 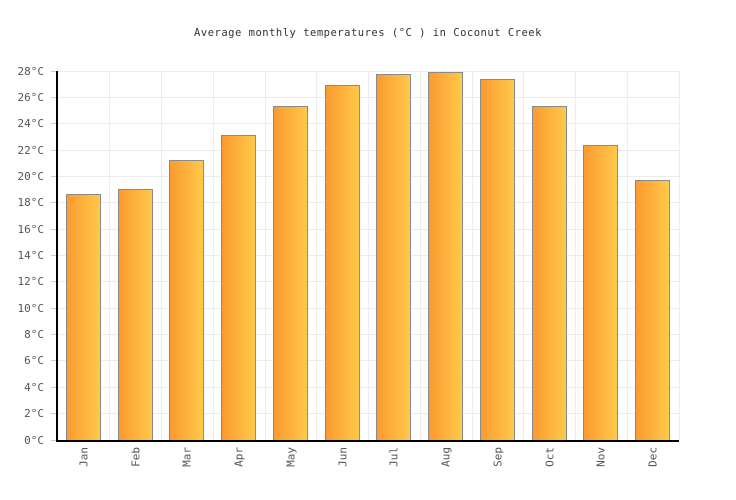 I want to click on x-slot-jul: Jul, so click(x=395, y=470).